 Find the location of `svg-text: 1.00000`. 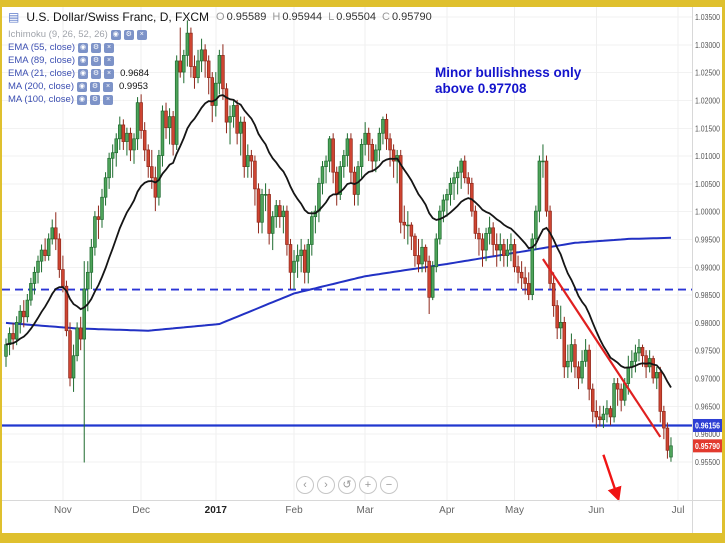

svg-text: 1.00000 is located at coordinates (707, 212).